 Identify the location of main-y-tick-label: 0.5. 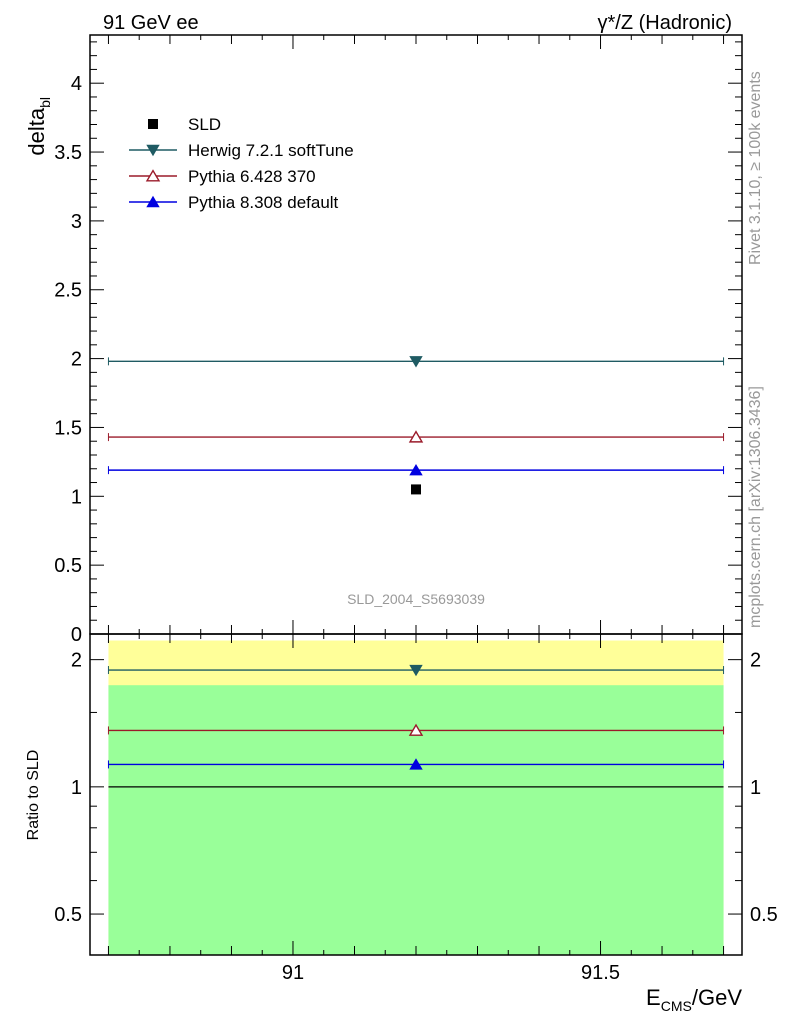
(68, 566).